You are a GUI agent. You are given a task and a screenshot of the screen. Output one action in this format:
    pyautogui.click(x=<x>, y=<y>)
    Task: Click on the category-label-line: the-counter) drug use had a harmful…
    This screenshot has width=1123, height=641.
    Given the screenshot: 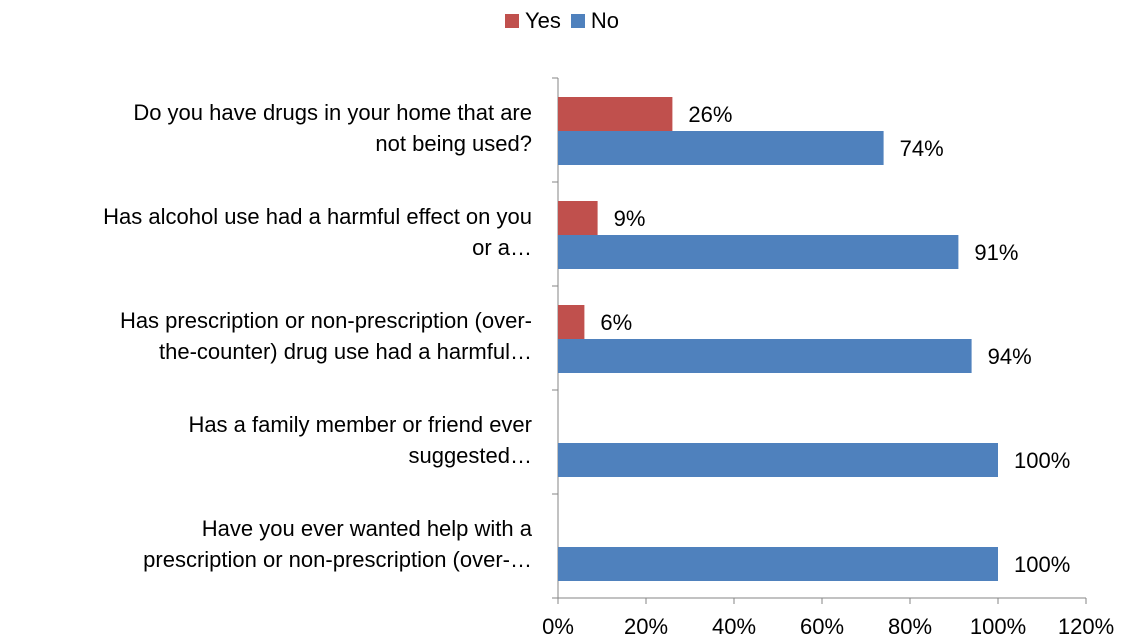 What is the action you would take?
    pyautogui.click(x=345, y=351)
    